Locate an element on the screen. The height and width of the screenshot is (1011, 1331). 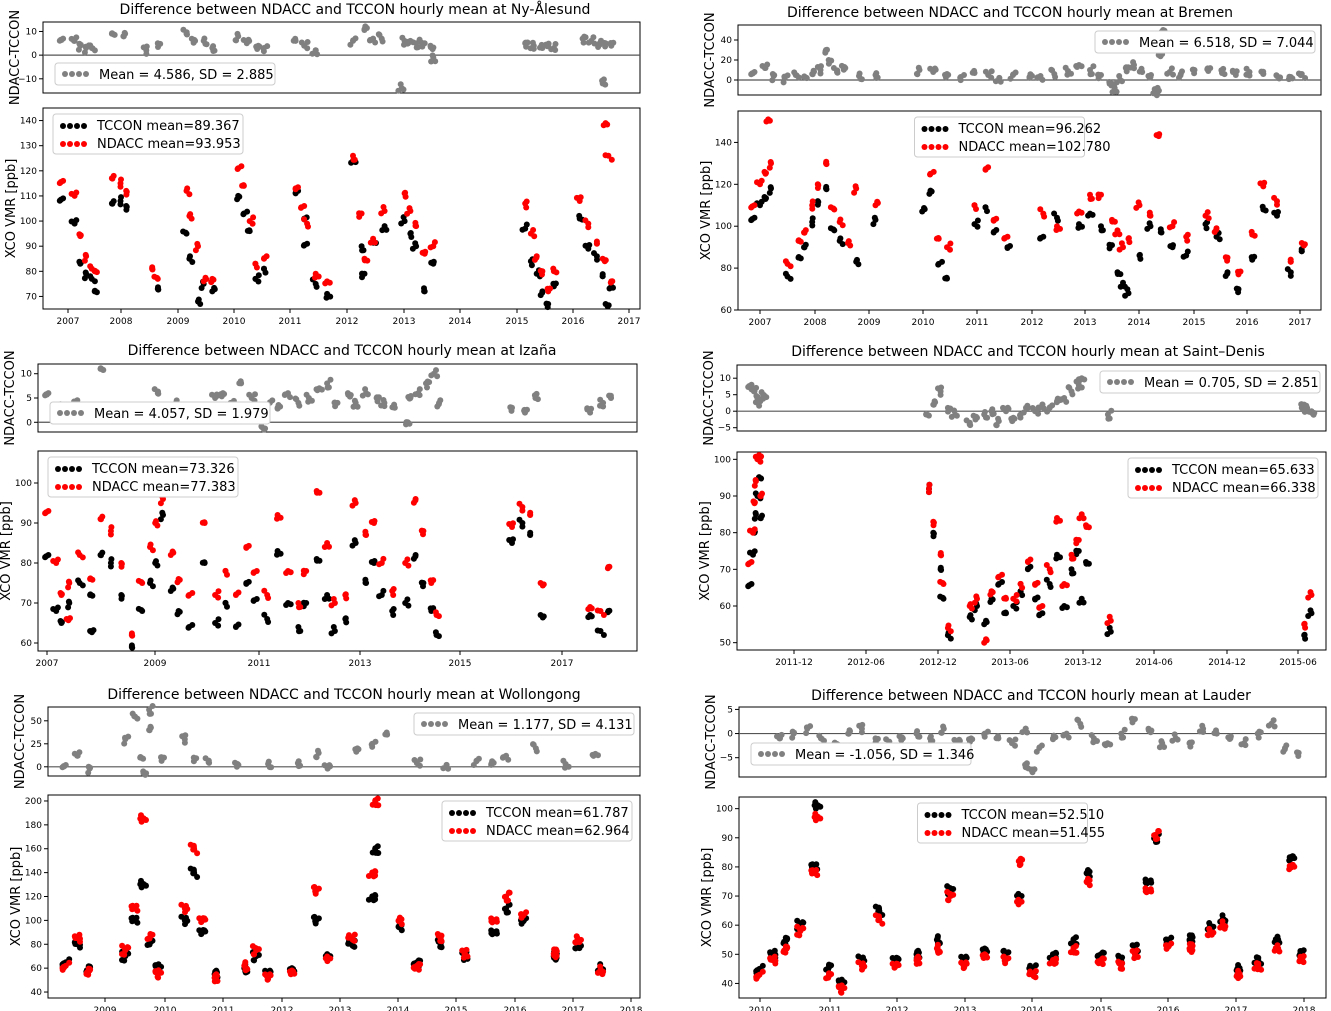
main-legend: TCCON mean=61.787 NDACC mean=62.964 is located at coordinates (537, 821).